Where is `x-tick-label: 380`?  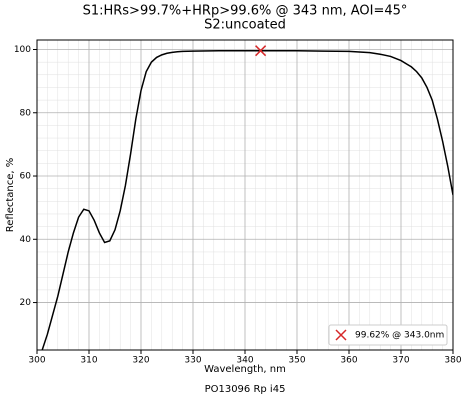 x-tick-label: 380 is located at coordinates (452, 361).